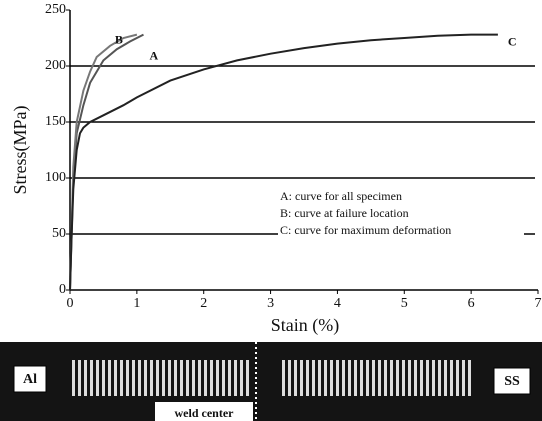 The height and width of the screenshot is (421, 542). Describe the element at coordinates (404, 303) in the screenshot. I see `x-tick-label: 5` at that location.